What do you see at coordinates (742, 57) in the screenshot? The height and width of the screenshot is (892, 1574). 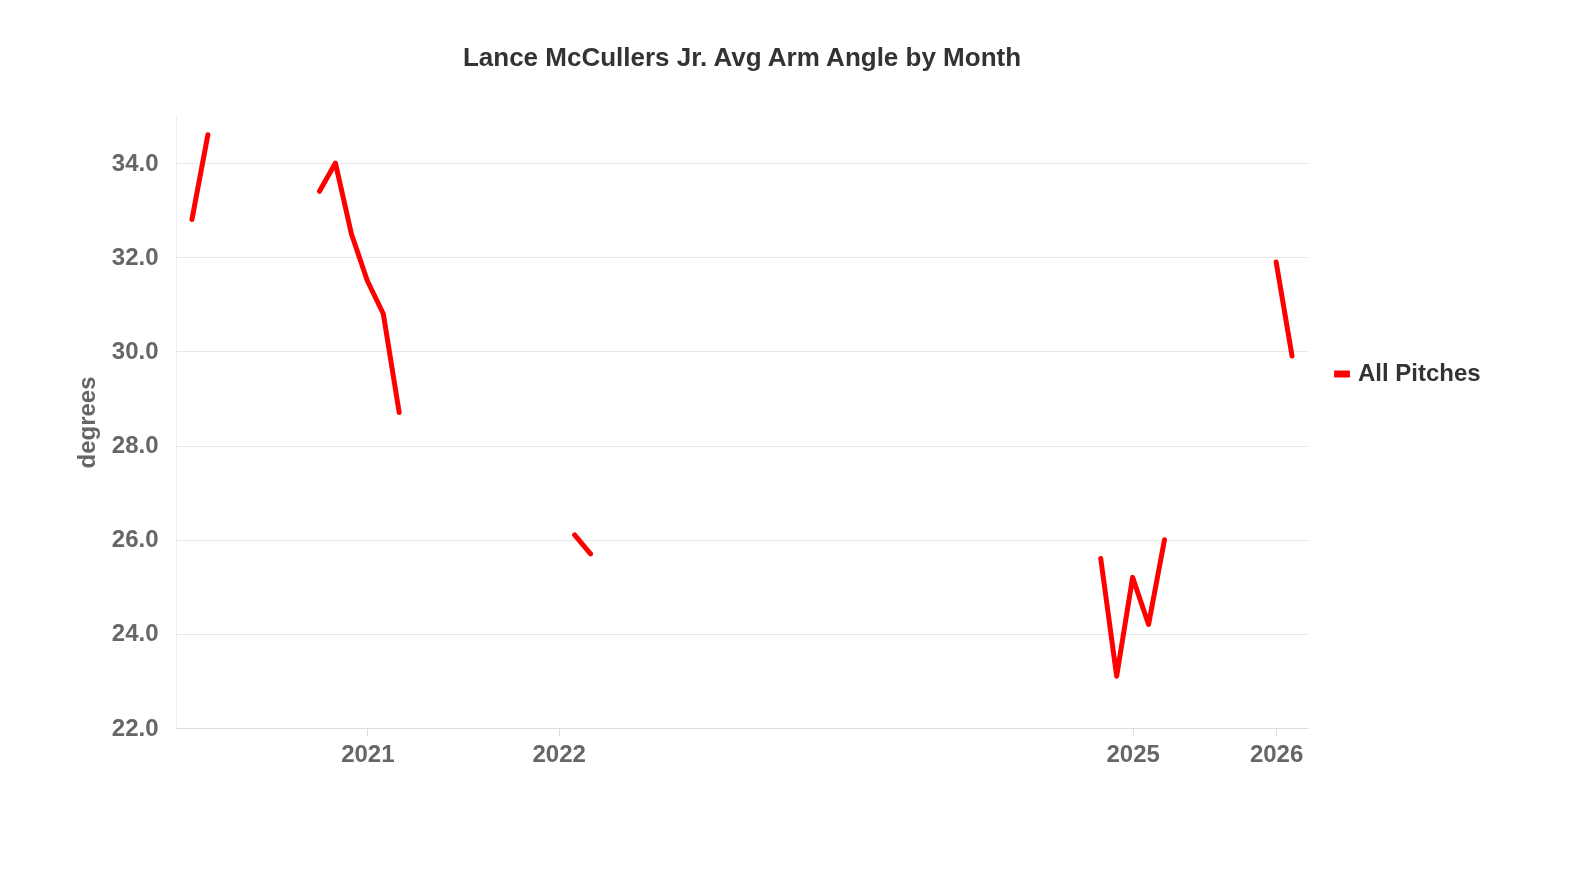 I see `chart-title: Lance McCullers Jr. Avg Arm Angle by Month` at bounding box center [742, 57].